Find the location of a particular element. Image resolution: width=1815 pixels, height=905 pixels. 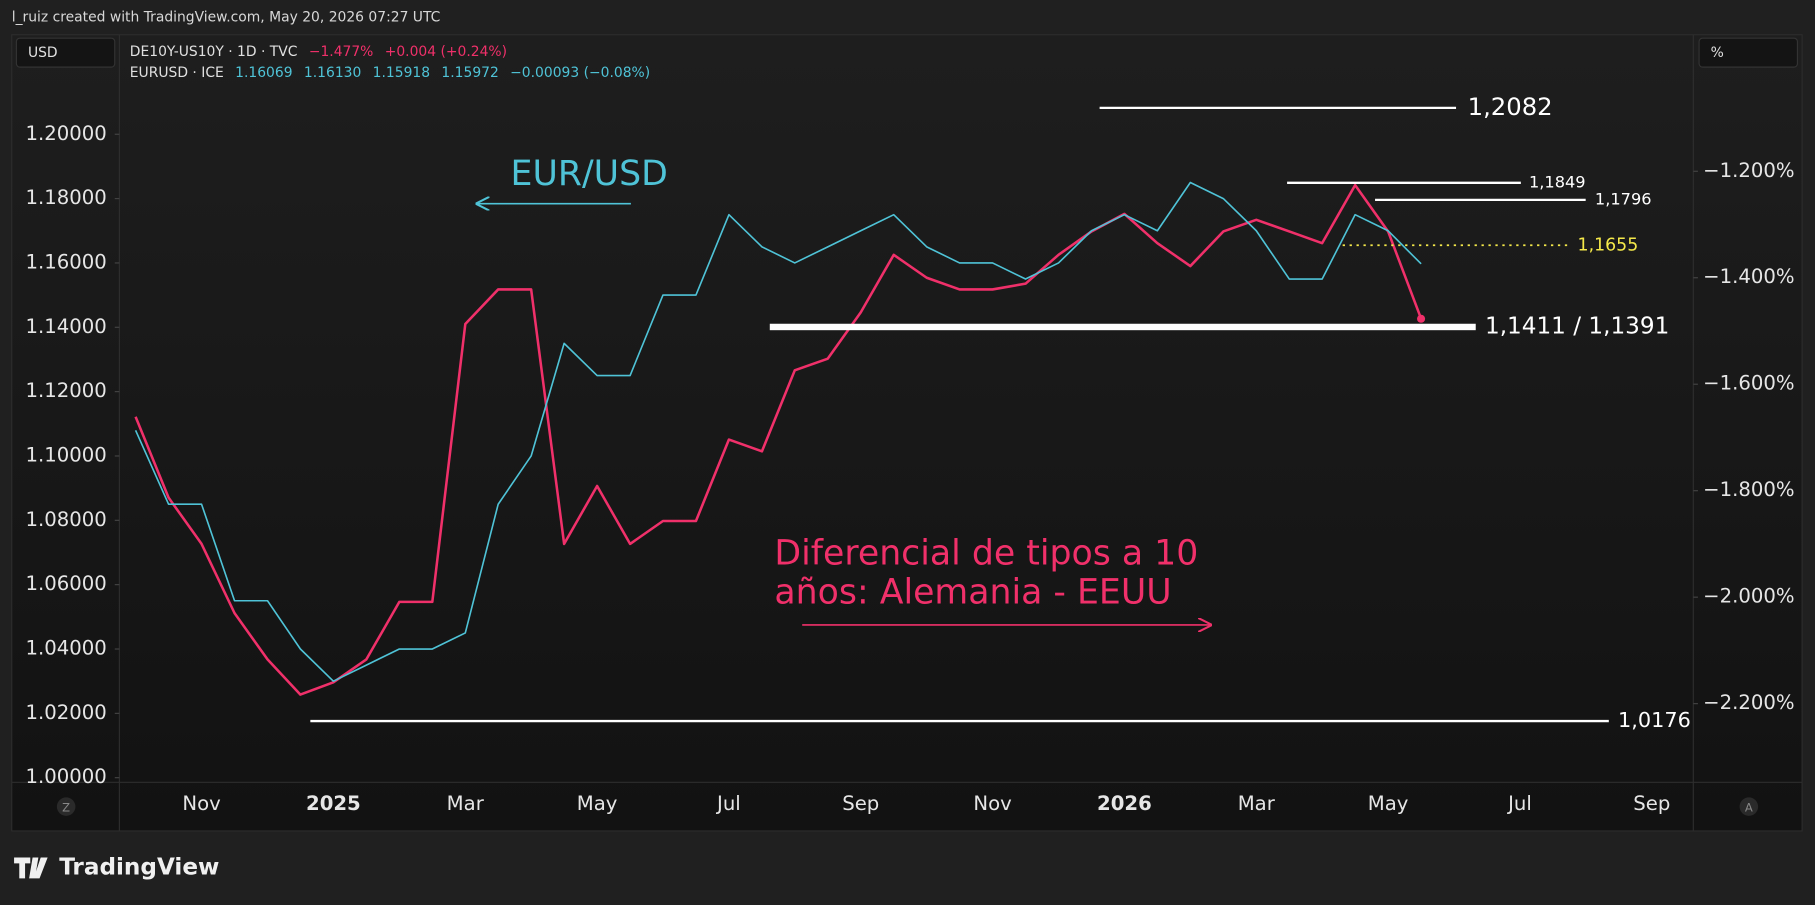

y-tick-label: 1.06000 is located at coordinates (66, 583).